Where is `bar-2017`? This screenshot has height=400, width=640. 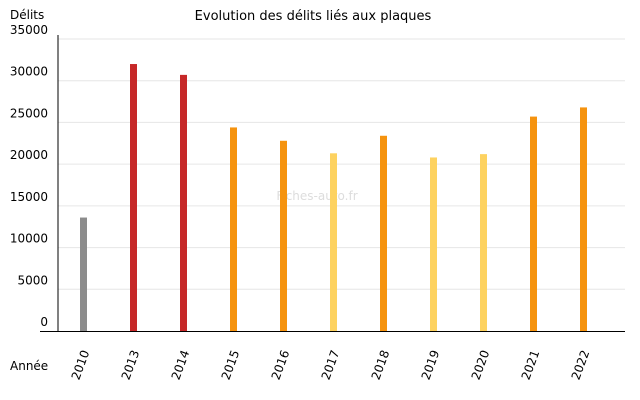
bar-2017 is located at coordinates (333, 242).